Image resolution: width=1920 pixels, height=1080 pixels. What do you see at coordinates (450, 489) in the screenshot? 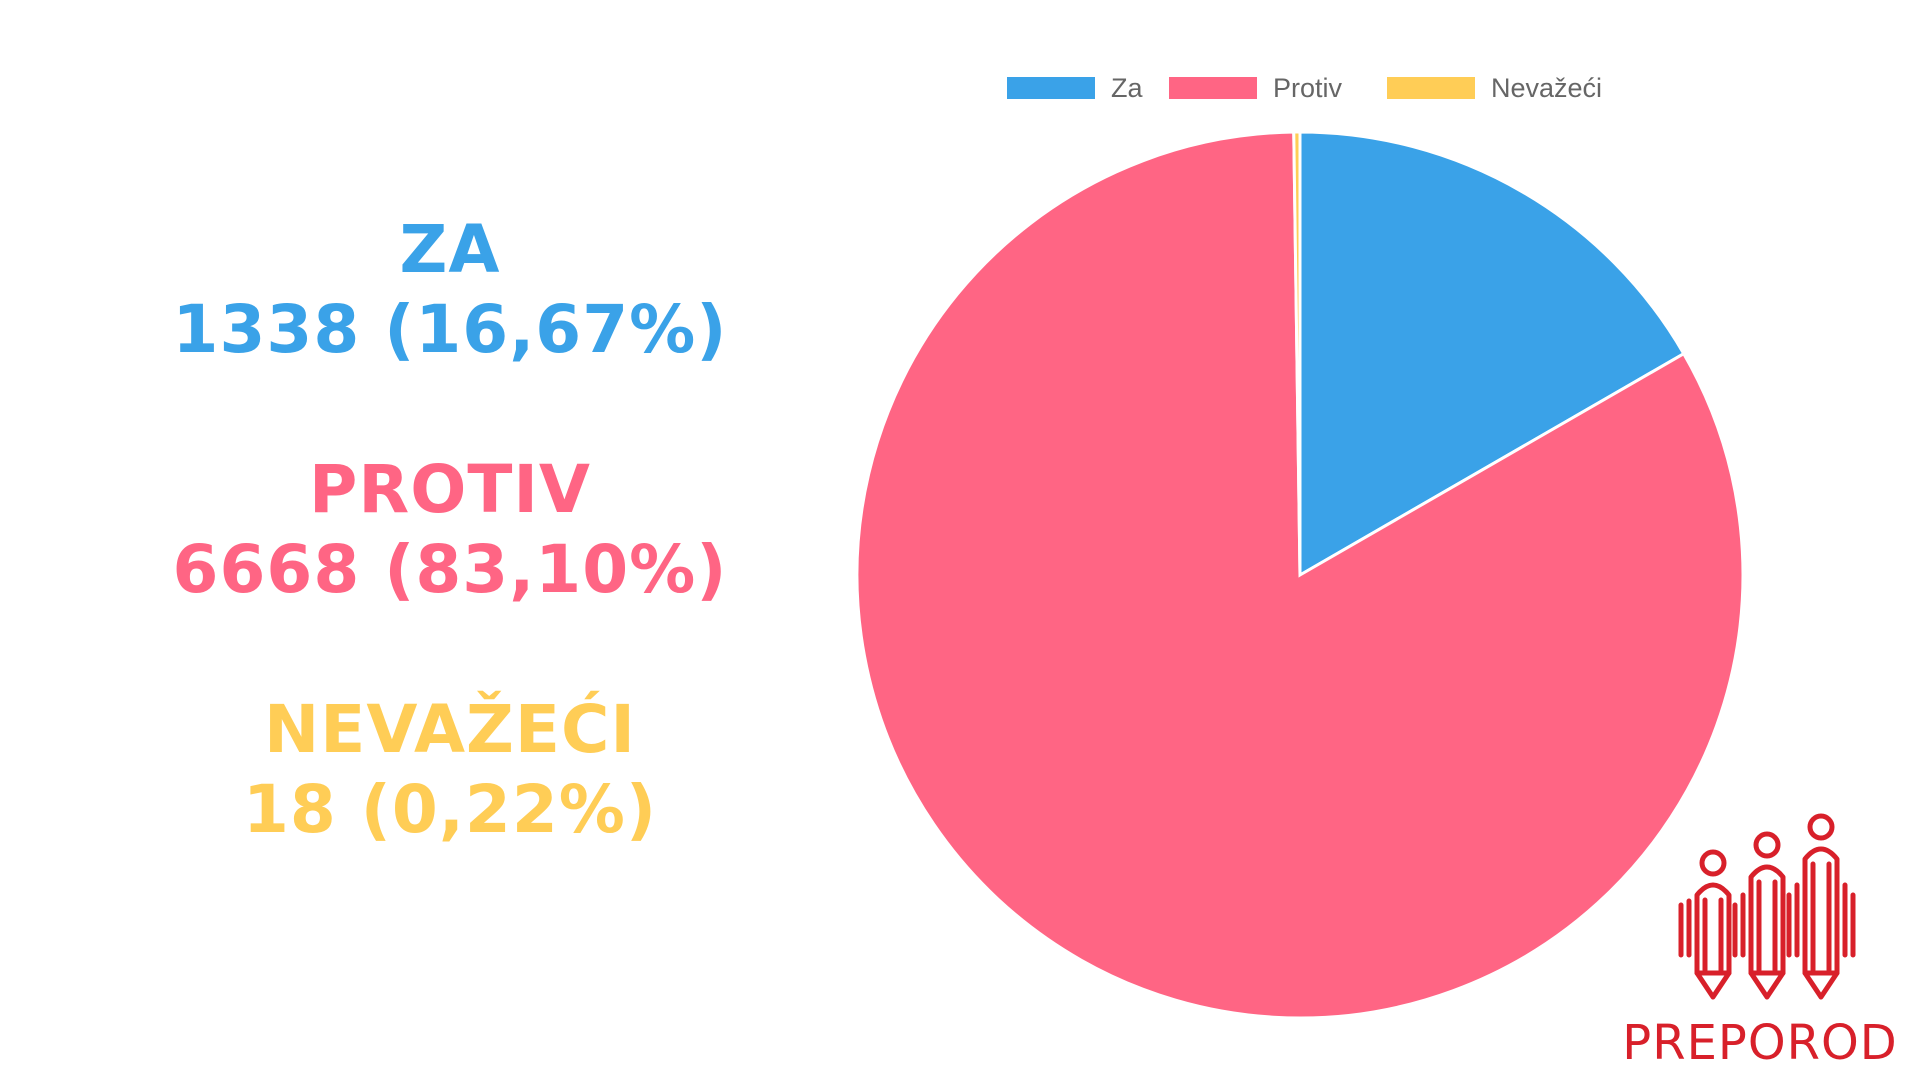
I see `summary-protiv-label: PROTIV` at bounding box center [450, 489].